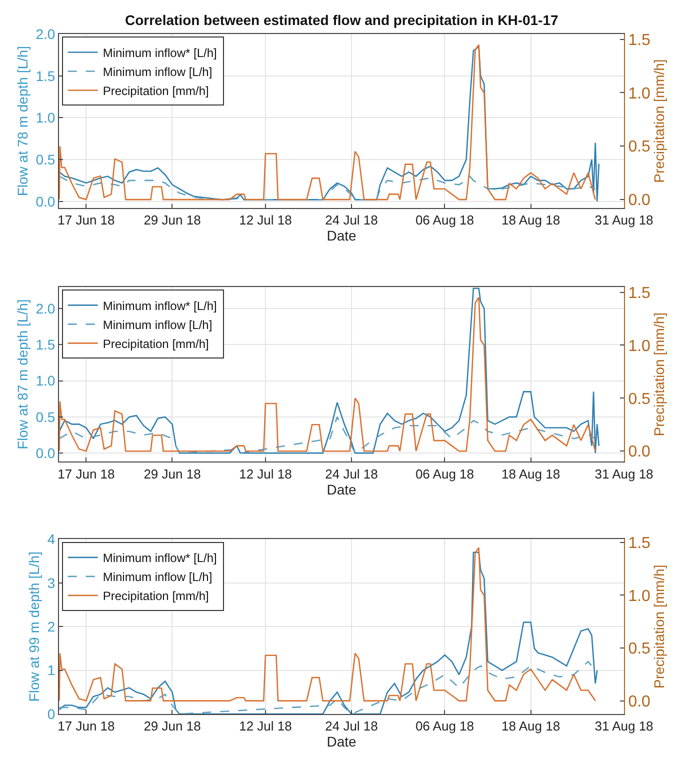 This screenshot has width=694, height=767. What do you see at coordinates (34, 627) in the screenshot?
I see `y-axis-title: Flow at 99 m depth [L/h]` at bounding box center [34, 627].